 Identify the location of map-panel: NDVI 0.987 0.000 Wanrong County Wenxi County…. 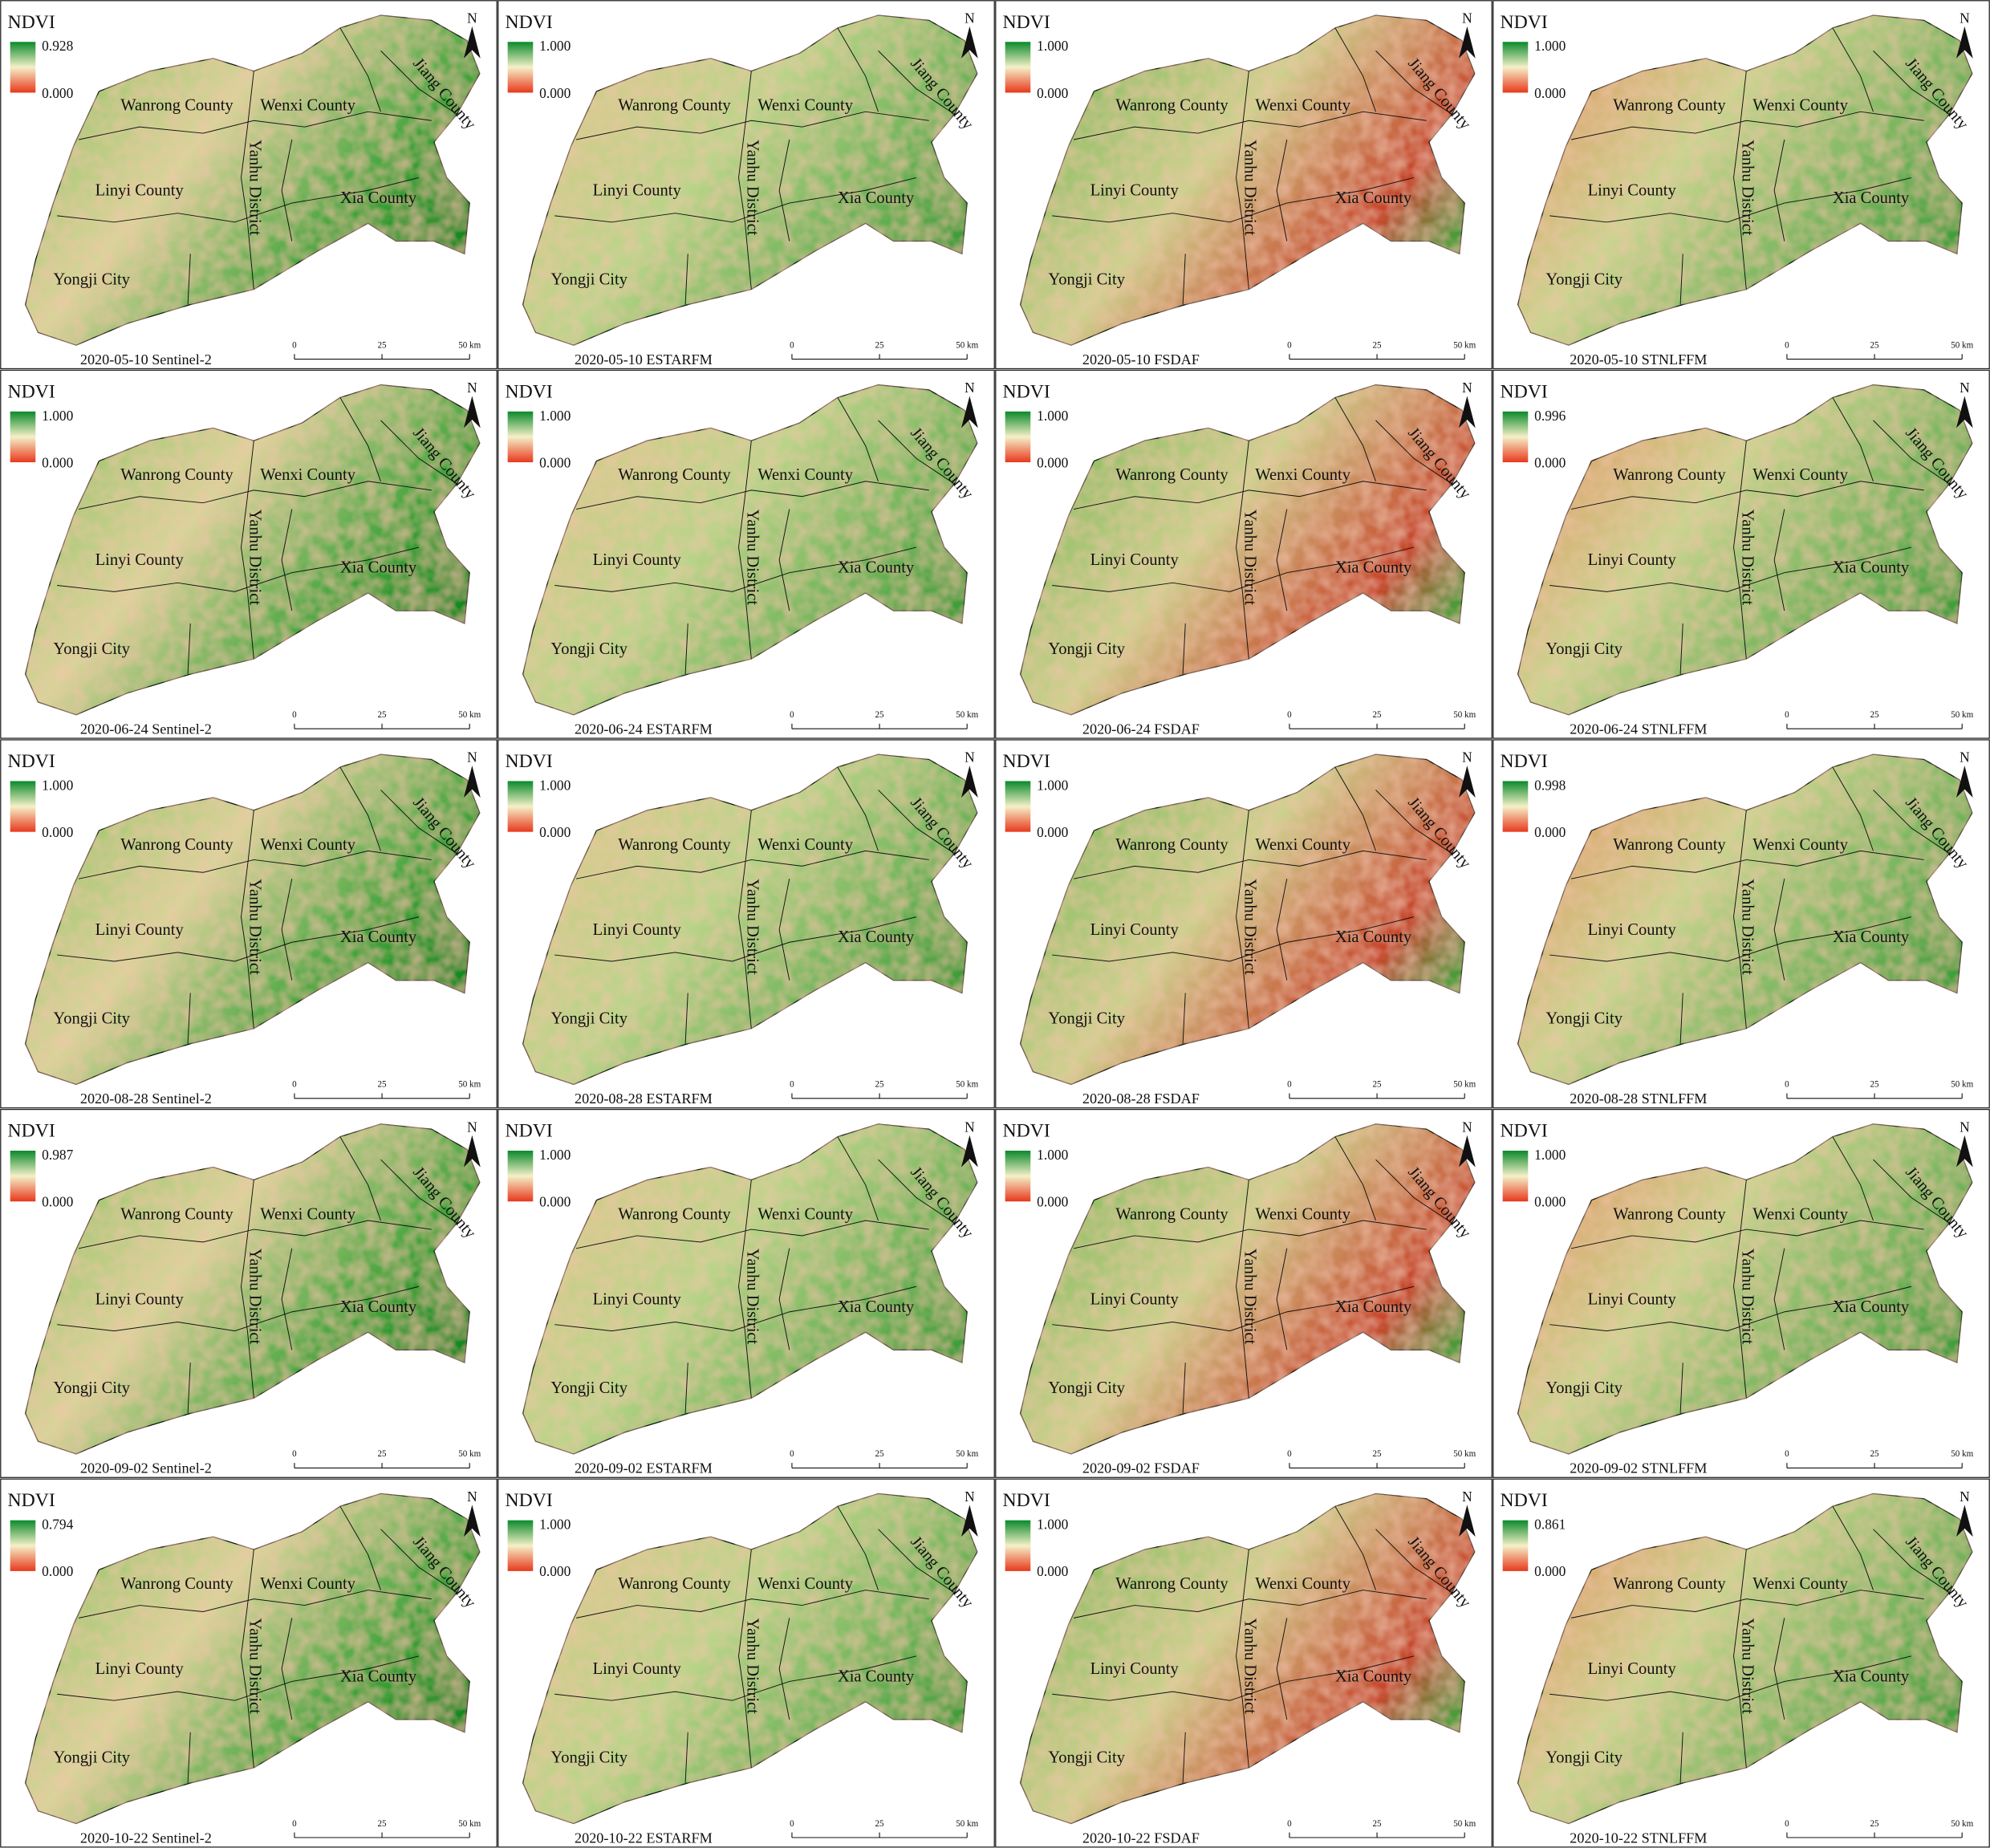
(248, 1293).